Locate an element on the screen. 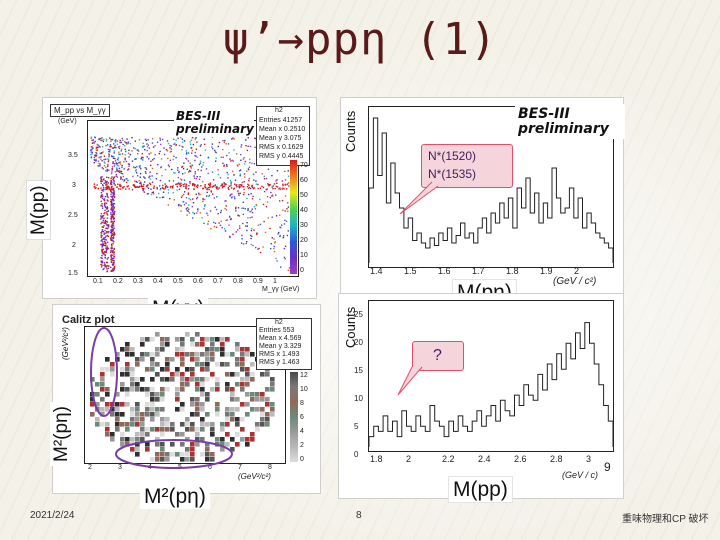 This screenshot has width=720, height=540. z-tick-label: 50 is located at coordinates (304, 195).